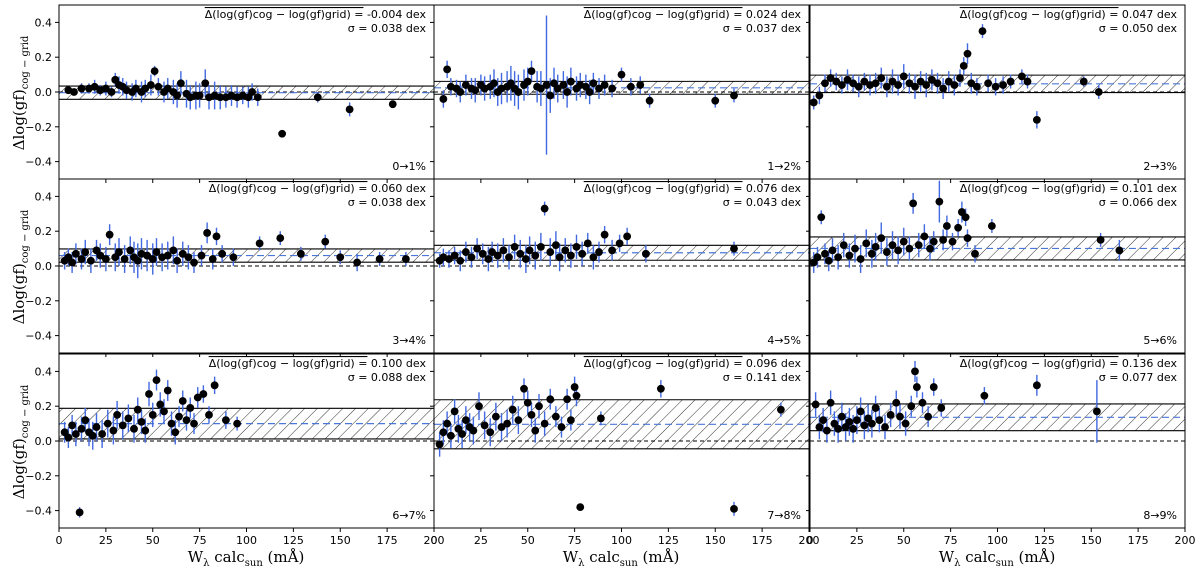 The height and width of the screenshot is (569, 1200). Describe the element at coordinates (1044, 540) in the screenshot. I see `x-tick-label: 125` at that location.